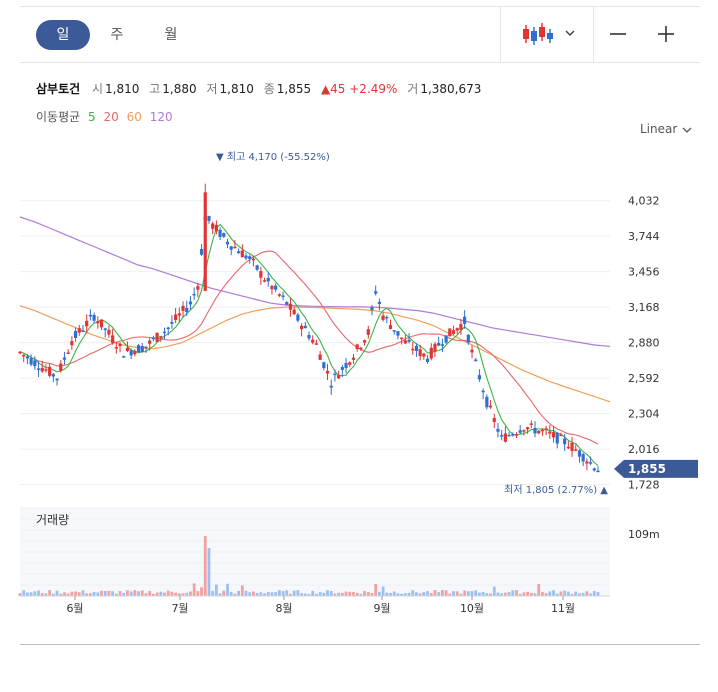  I want to click on low-label: 저, so click(212, 89).